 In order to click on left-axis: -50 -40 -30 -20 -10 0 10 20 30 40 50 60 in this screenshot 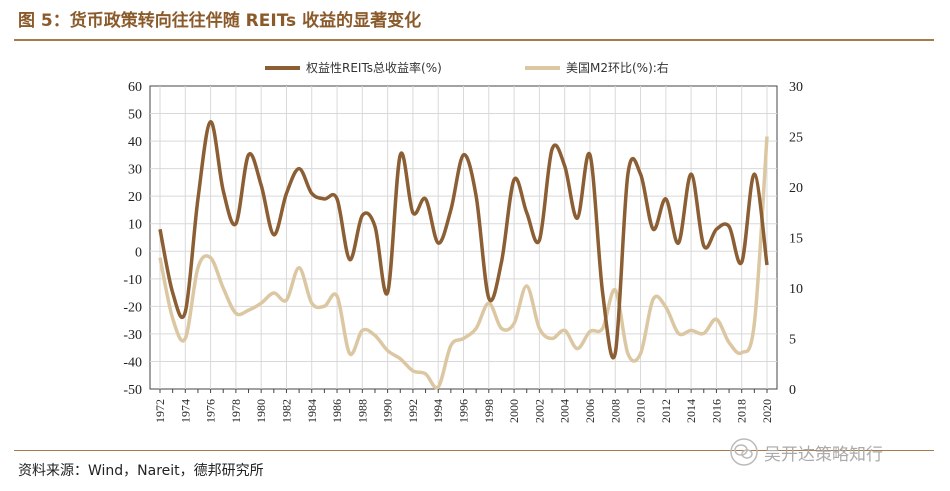, I will do `click(132, 239)`.